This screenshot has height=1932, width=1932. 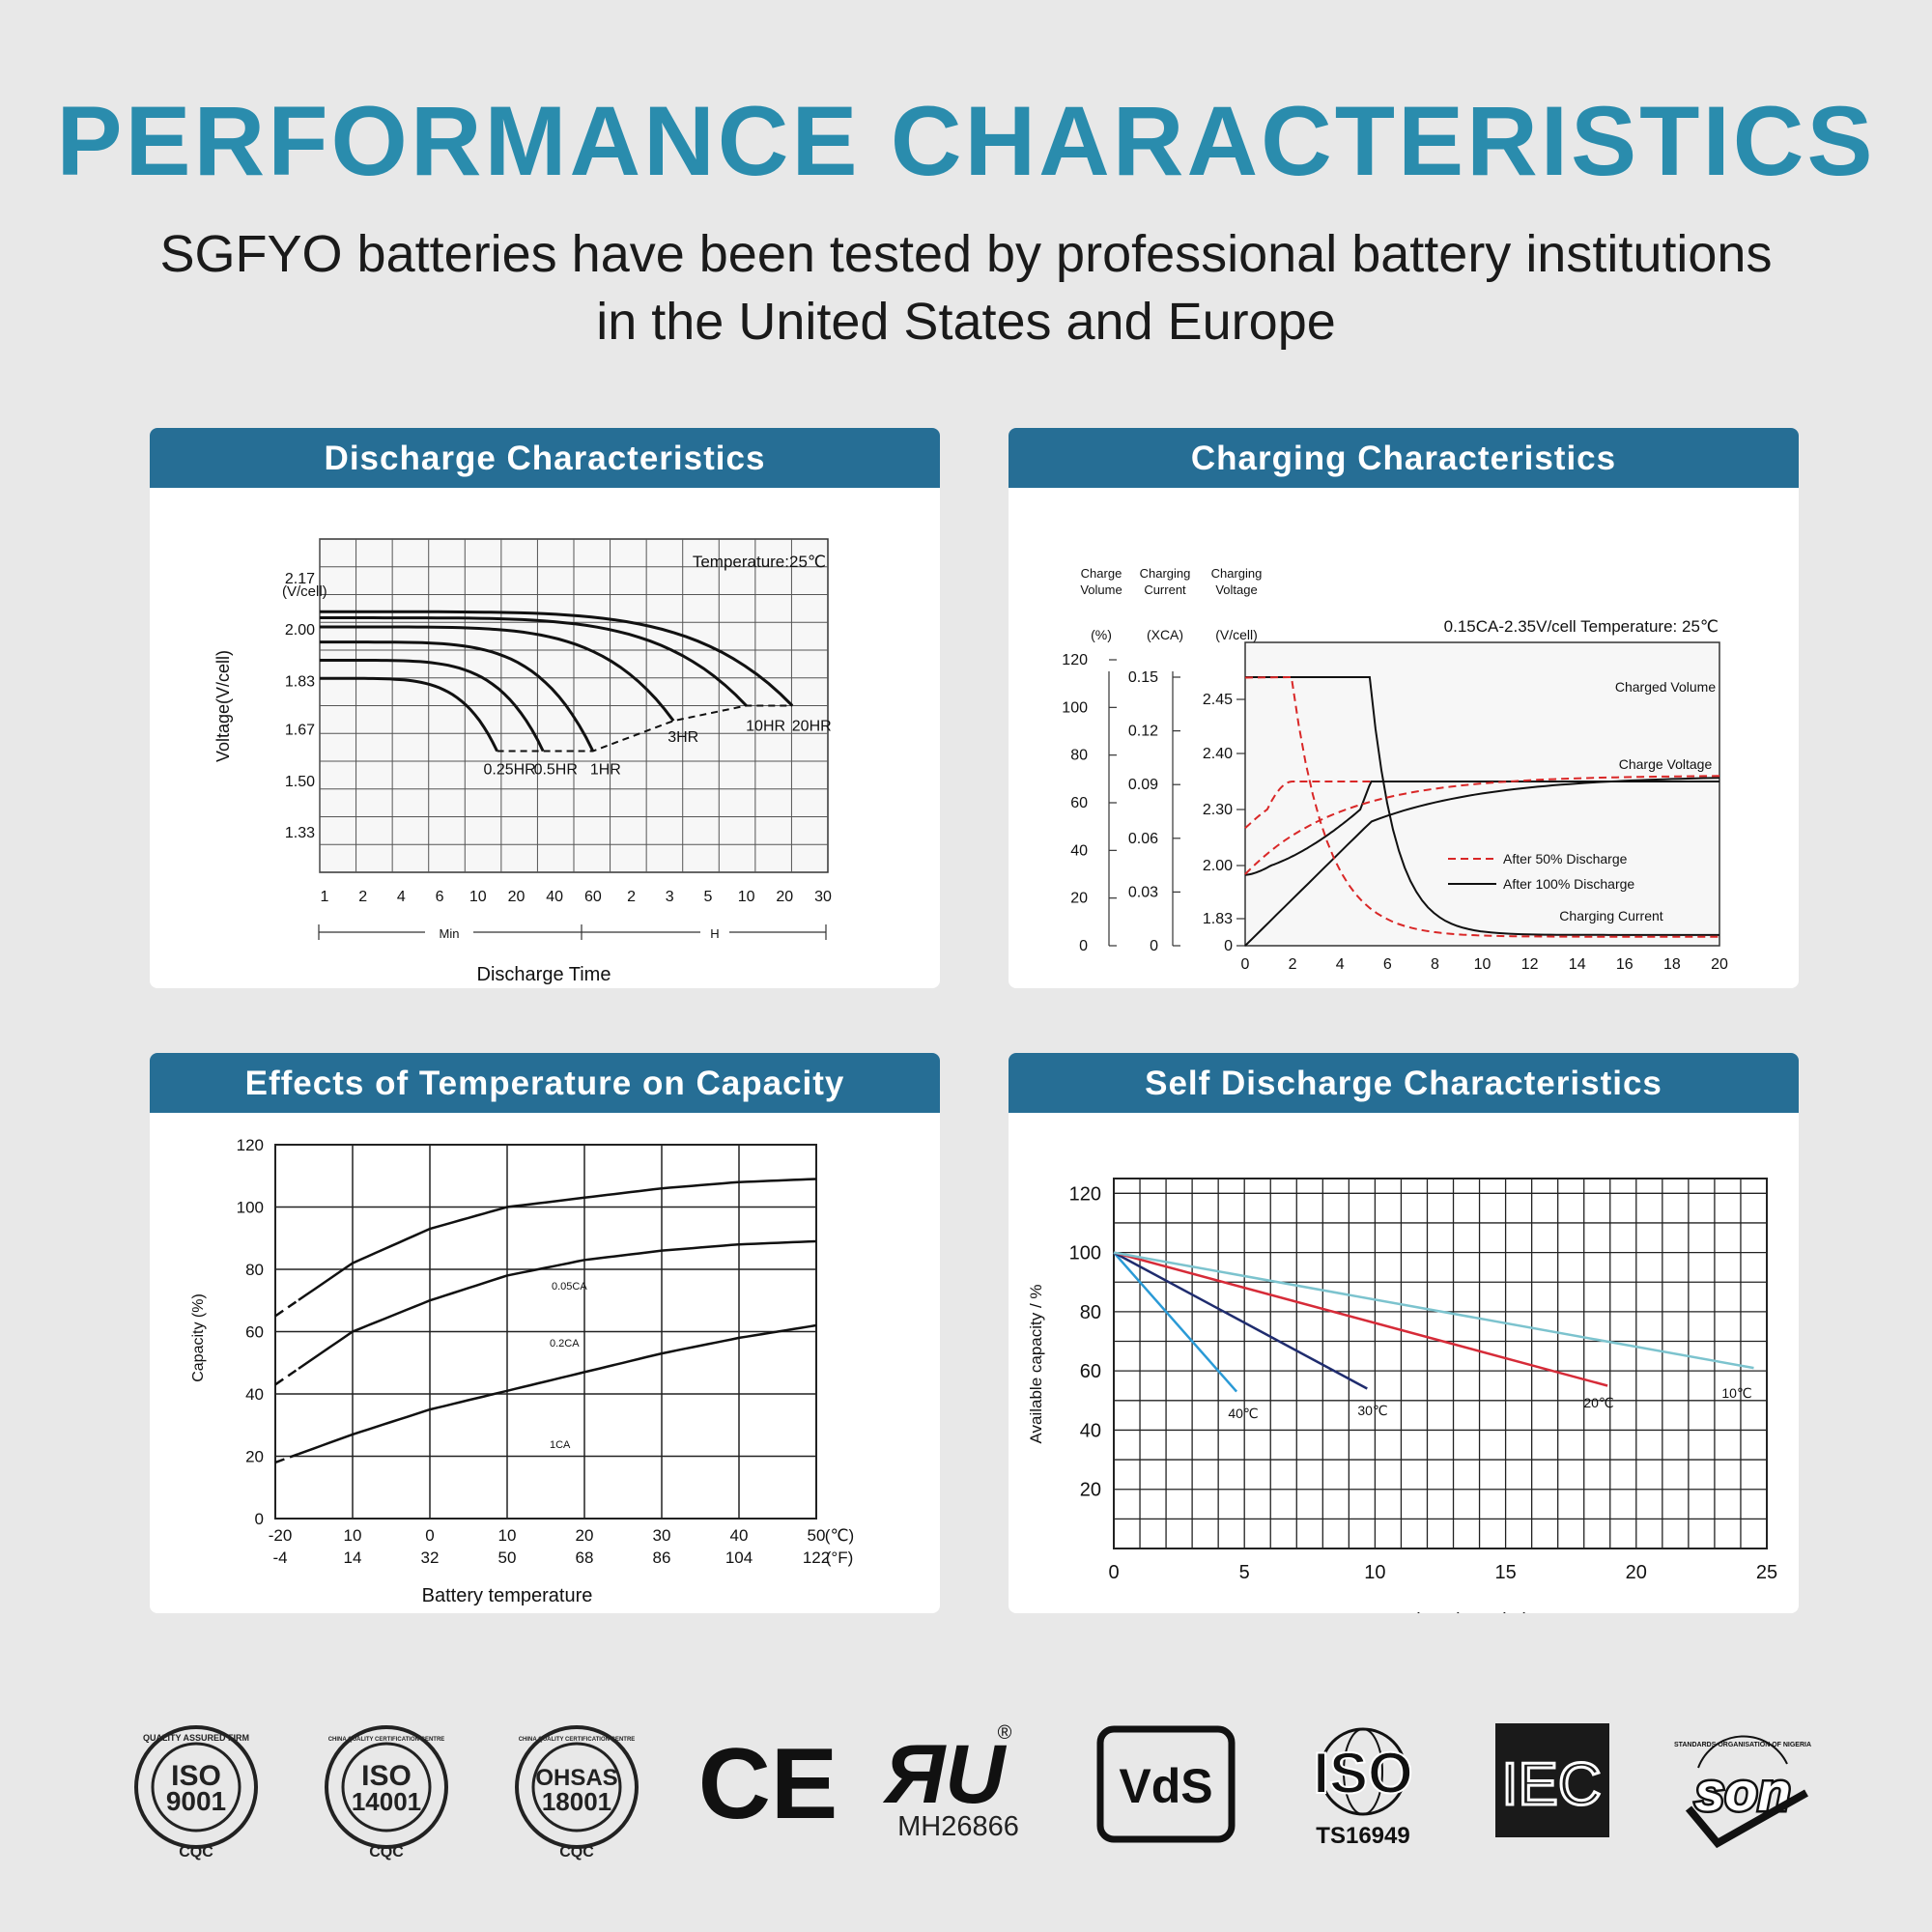 I want to click on svg-text: 18001, so click(x=576, y=1801).